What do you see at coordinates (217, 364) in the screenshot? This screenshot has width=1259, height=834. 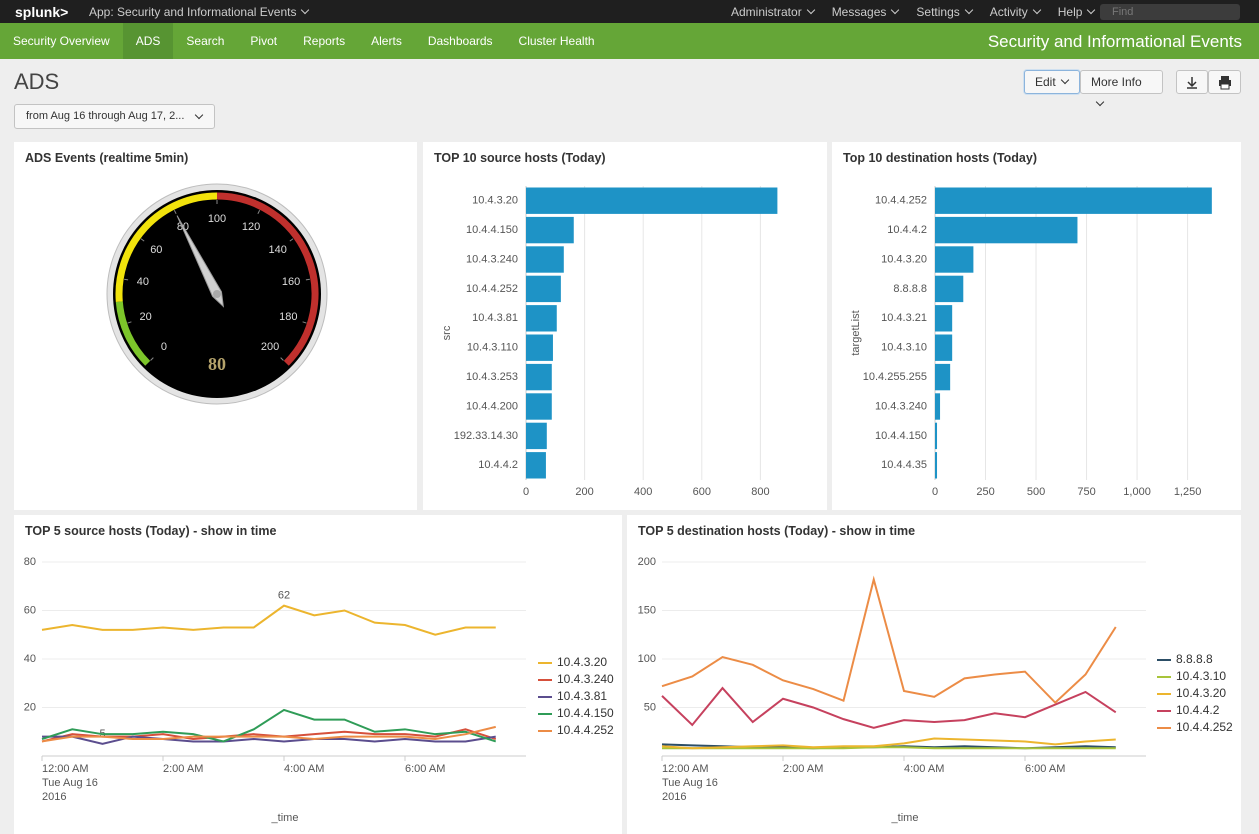 I see `gauge-value: 80` at bounding box center [217, 364].